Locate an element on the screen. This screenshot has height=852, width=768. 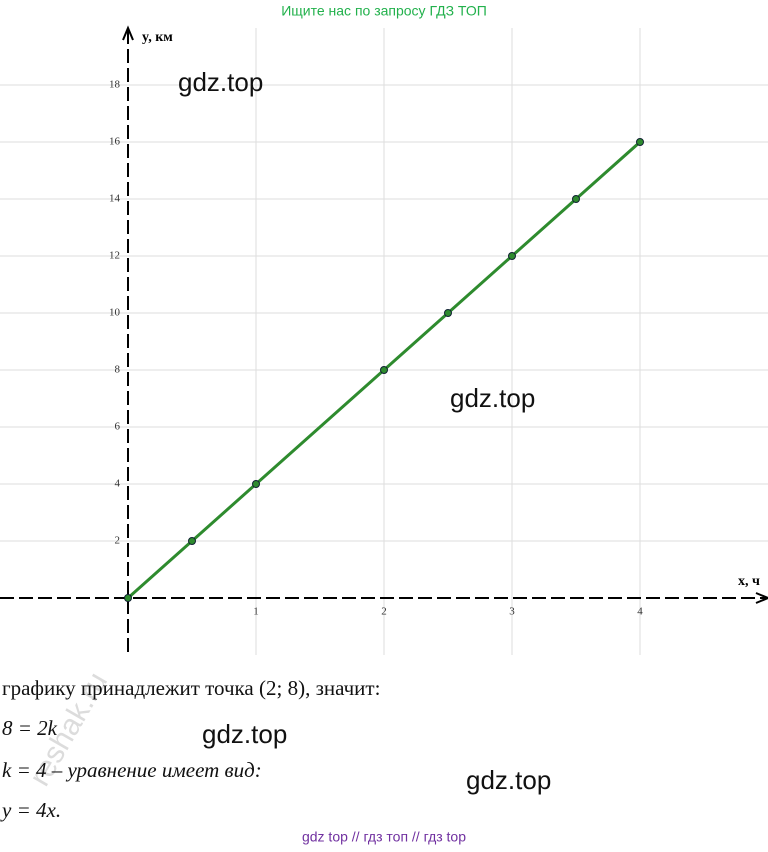
text-line: y = 4x. is located at coordinates (30, 810).